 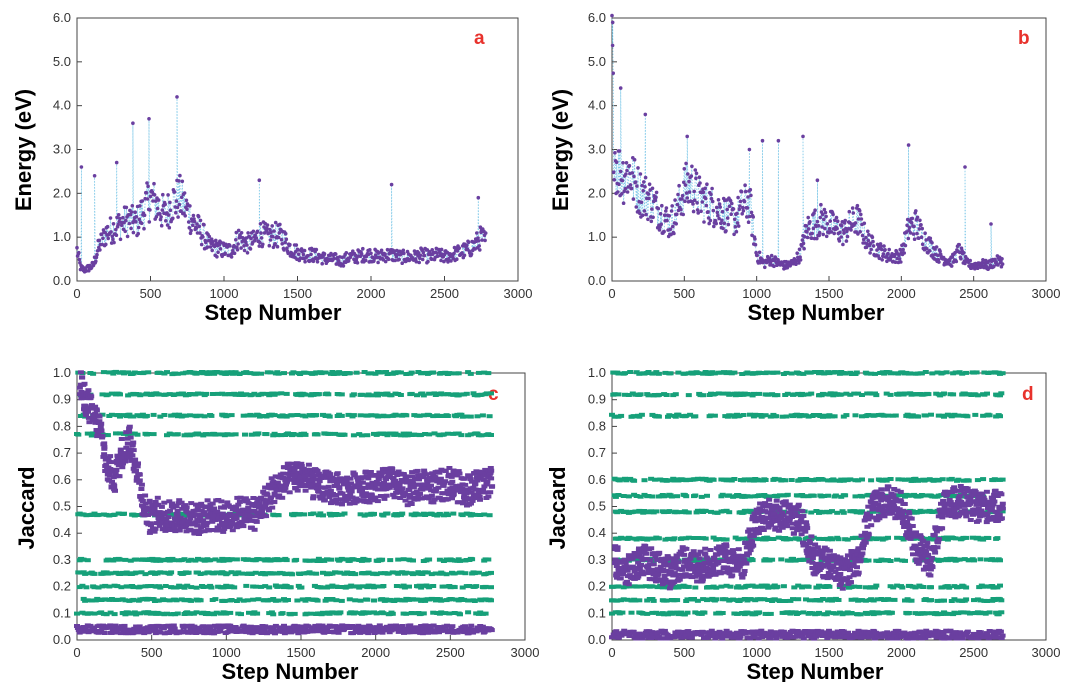 What do you see at coordinates (62, 372) in the screenshot?
I see `panel-c-y-tick-label: 1.0` at bounding box center [62, 372].